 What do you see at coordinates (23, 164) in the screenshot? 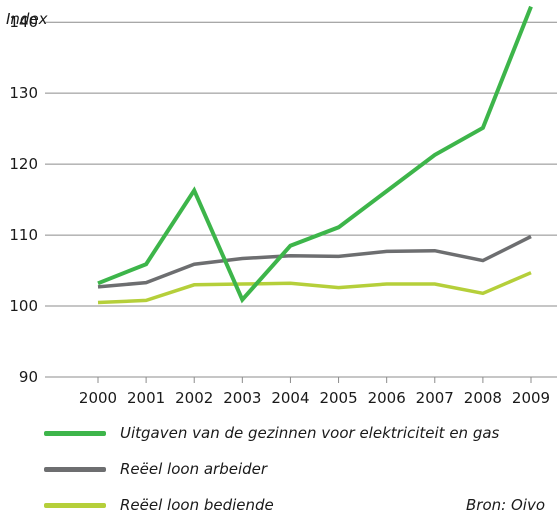
I see `y-tick-label: 120` at bounding box center [23, 164].